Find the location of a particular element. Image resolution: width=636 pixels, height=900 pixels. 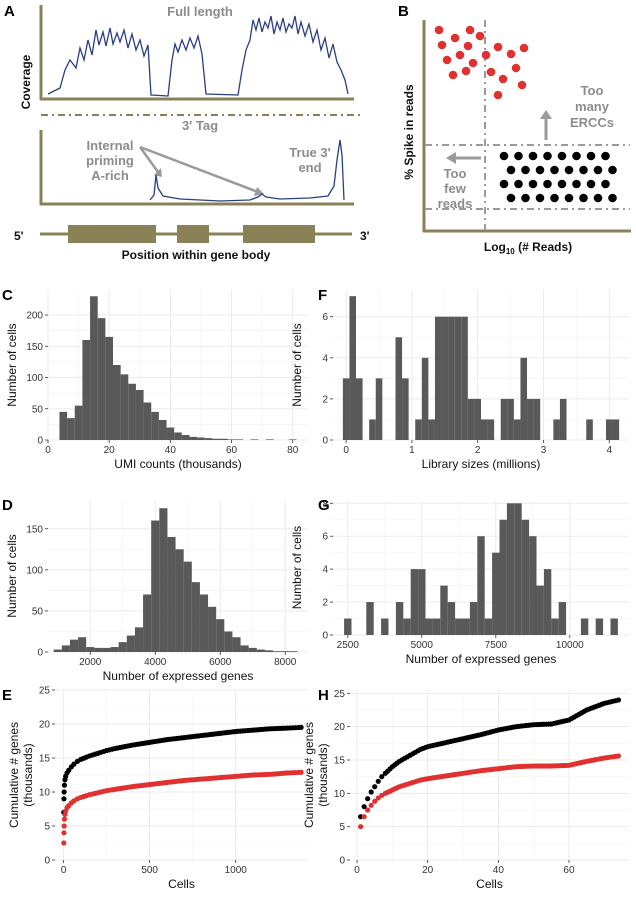

y-tick-label: 6 is located at coordinates (325, 317).